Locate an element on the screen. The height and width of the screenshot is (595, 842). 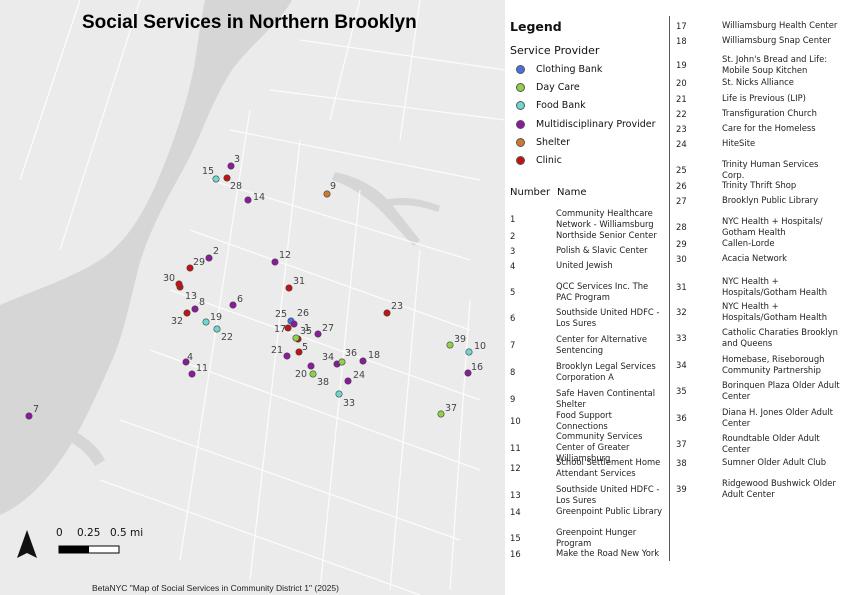
site-row: 29 Callen-Lorde is located at coordinates (758, 243).